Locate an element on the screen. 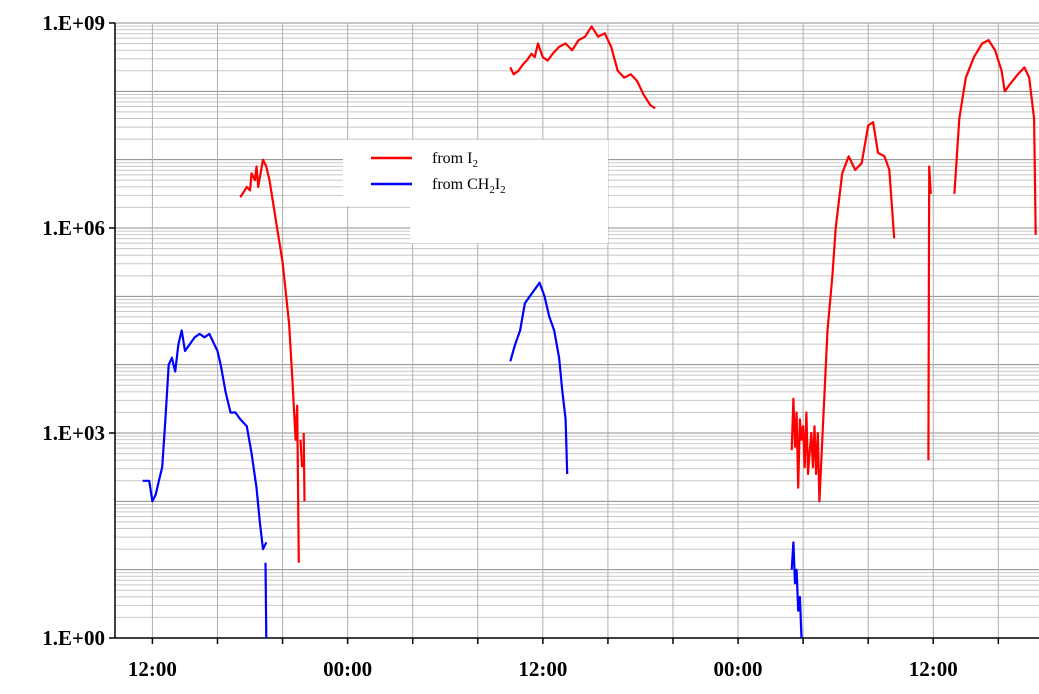  legend: from I2 from CH2I2 is located at coordinates (475, 191).